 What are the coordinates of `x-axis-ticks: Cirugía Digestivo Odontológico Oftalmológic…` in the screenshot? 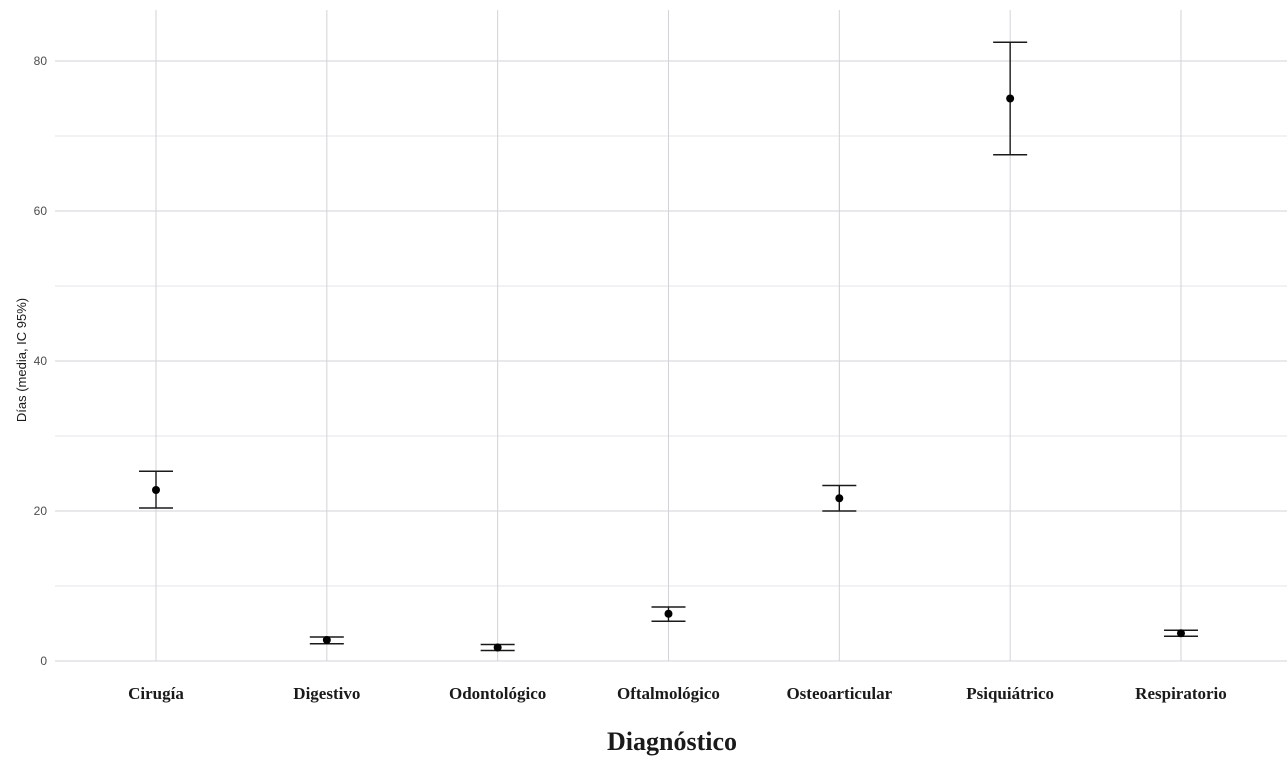 It's located at (677, 693).